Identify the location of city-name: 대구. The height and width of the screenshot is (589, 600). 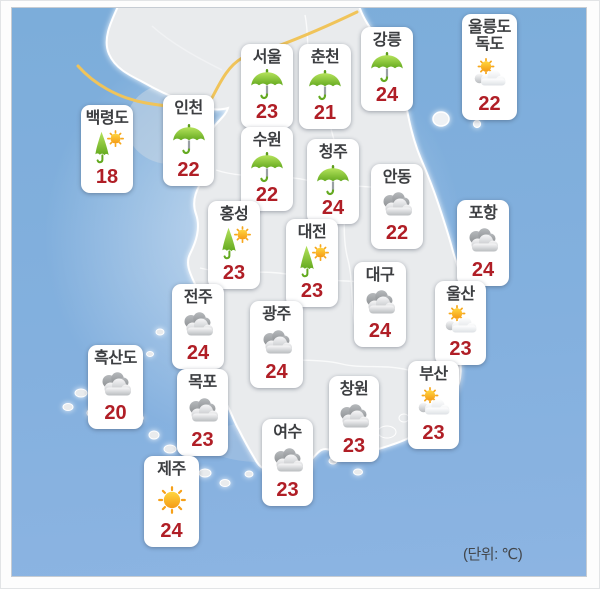
(380, 275).